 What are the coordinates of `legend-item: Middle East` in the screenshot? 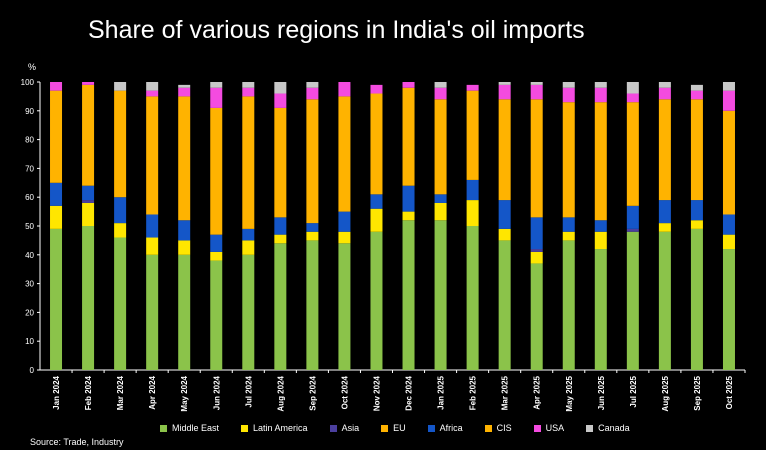 It's located at (189, 428).